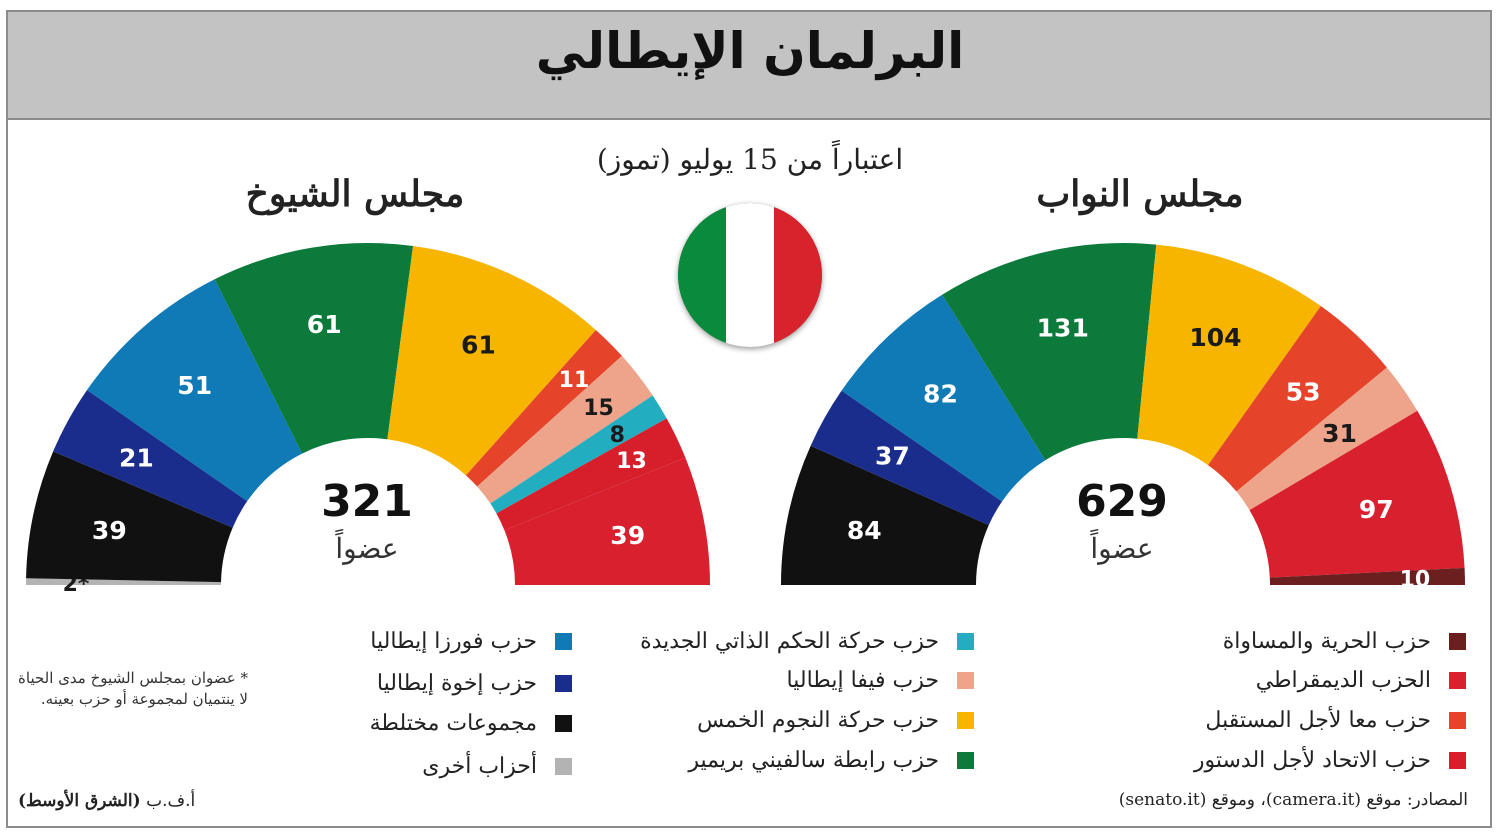 The image size is (1500, 838). Describe the element at coordinates (453, 723) in the screenshot. I see `legend-label: مجموعات مختلطة` at that location.